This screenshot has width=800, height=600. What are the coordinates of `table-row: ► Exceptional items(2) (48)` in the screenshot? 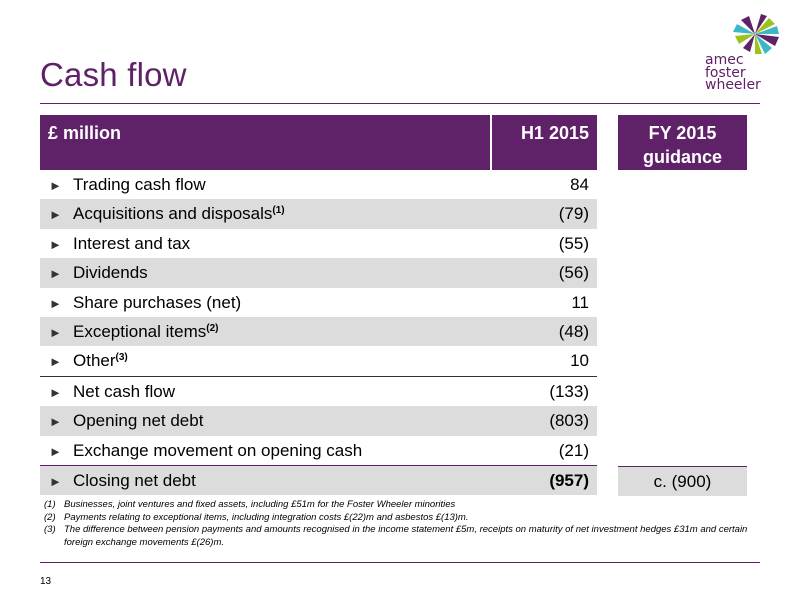 It's located at (318, 331).